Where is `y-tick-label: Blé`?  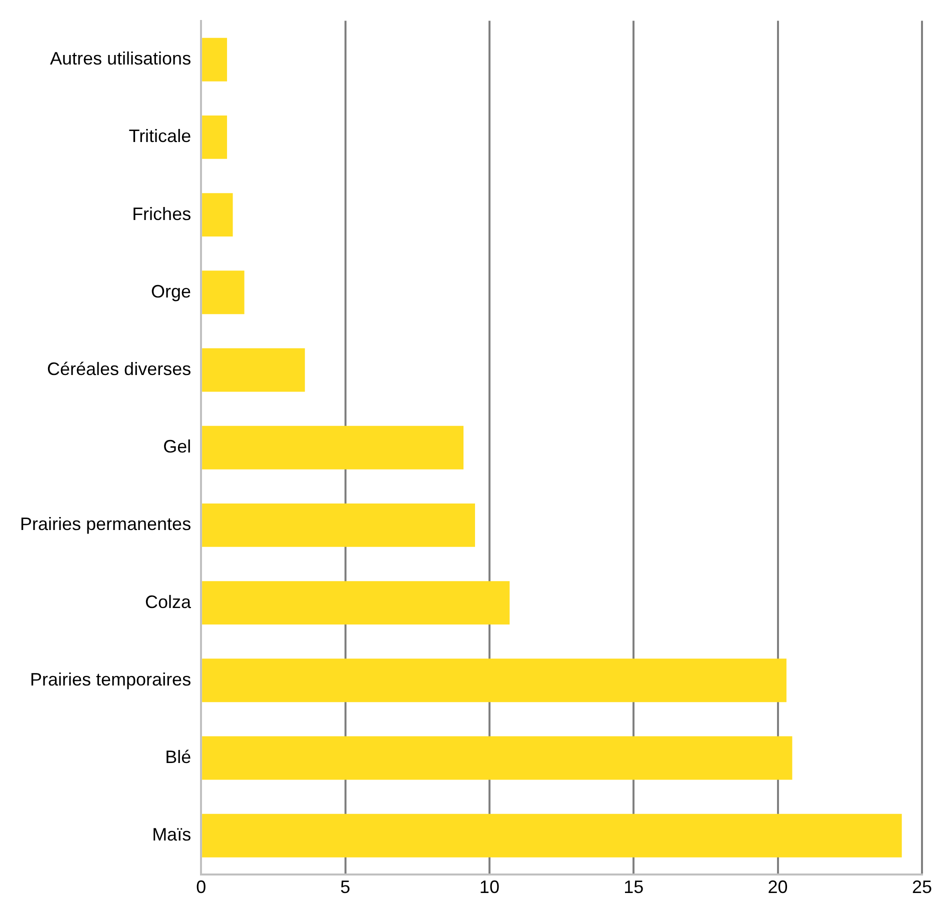 y-tick-label: Blé is located at coordinates (178, 756).